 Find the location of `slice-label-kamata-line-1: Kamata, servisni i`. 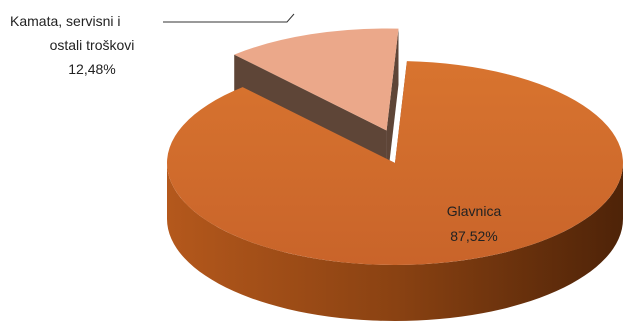

slice-label-kamata-line-1: Kamata, servisni i is located at coordinates (65, 21).